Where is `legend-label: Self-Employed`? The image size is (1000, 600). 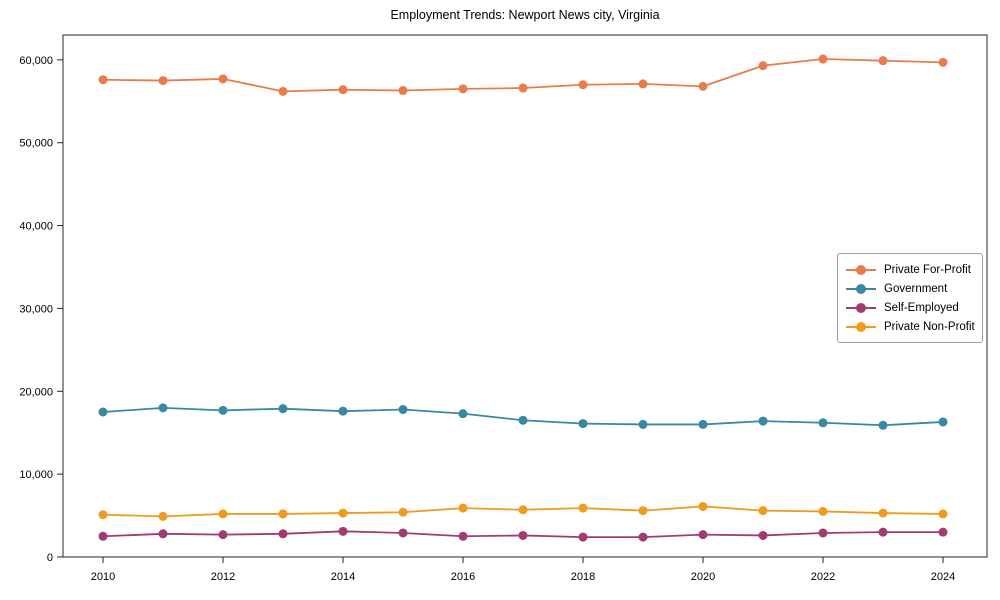
legend-label: Self-Employed is located at coordinates (921, 308).